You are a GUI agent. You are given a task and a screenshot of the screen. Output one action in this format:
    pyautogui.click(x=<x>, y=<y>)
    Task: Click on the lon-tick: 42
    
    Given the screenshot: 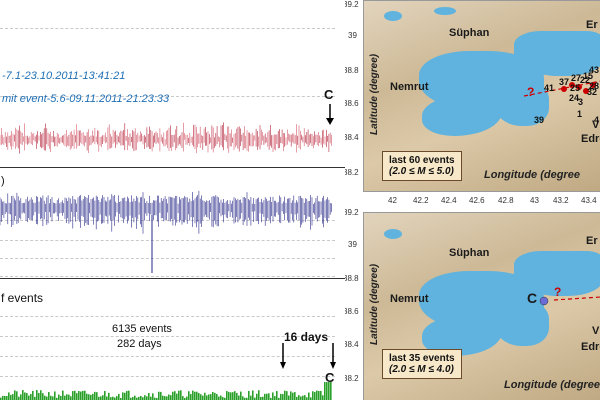 What is the action you would take?
    pyautogui.click(x=392, y=200)
    